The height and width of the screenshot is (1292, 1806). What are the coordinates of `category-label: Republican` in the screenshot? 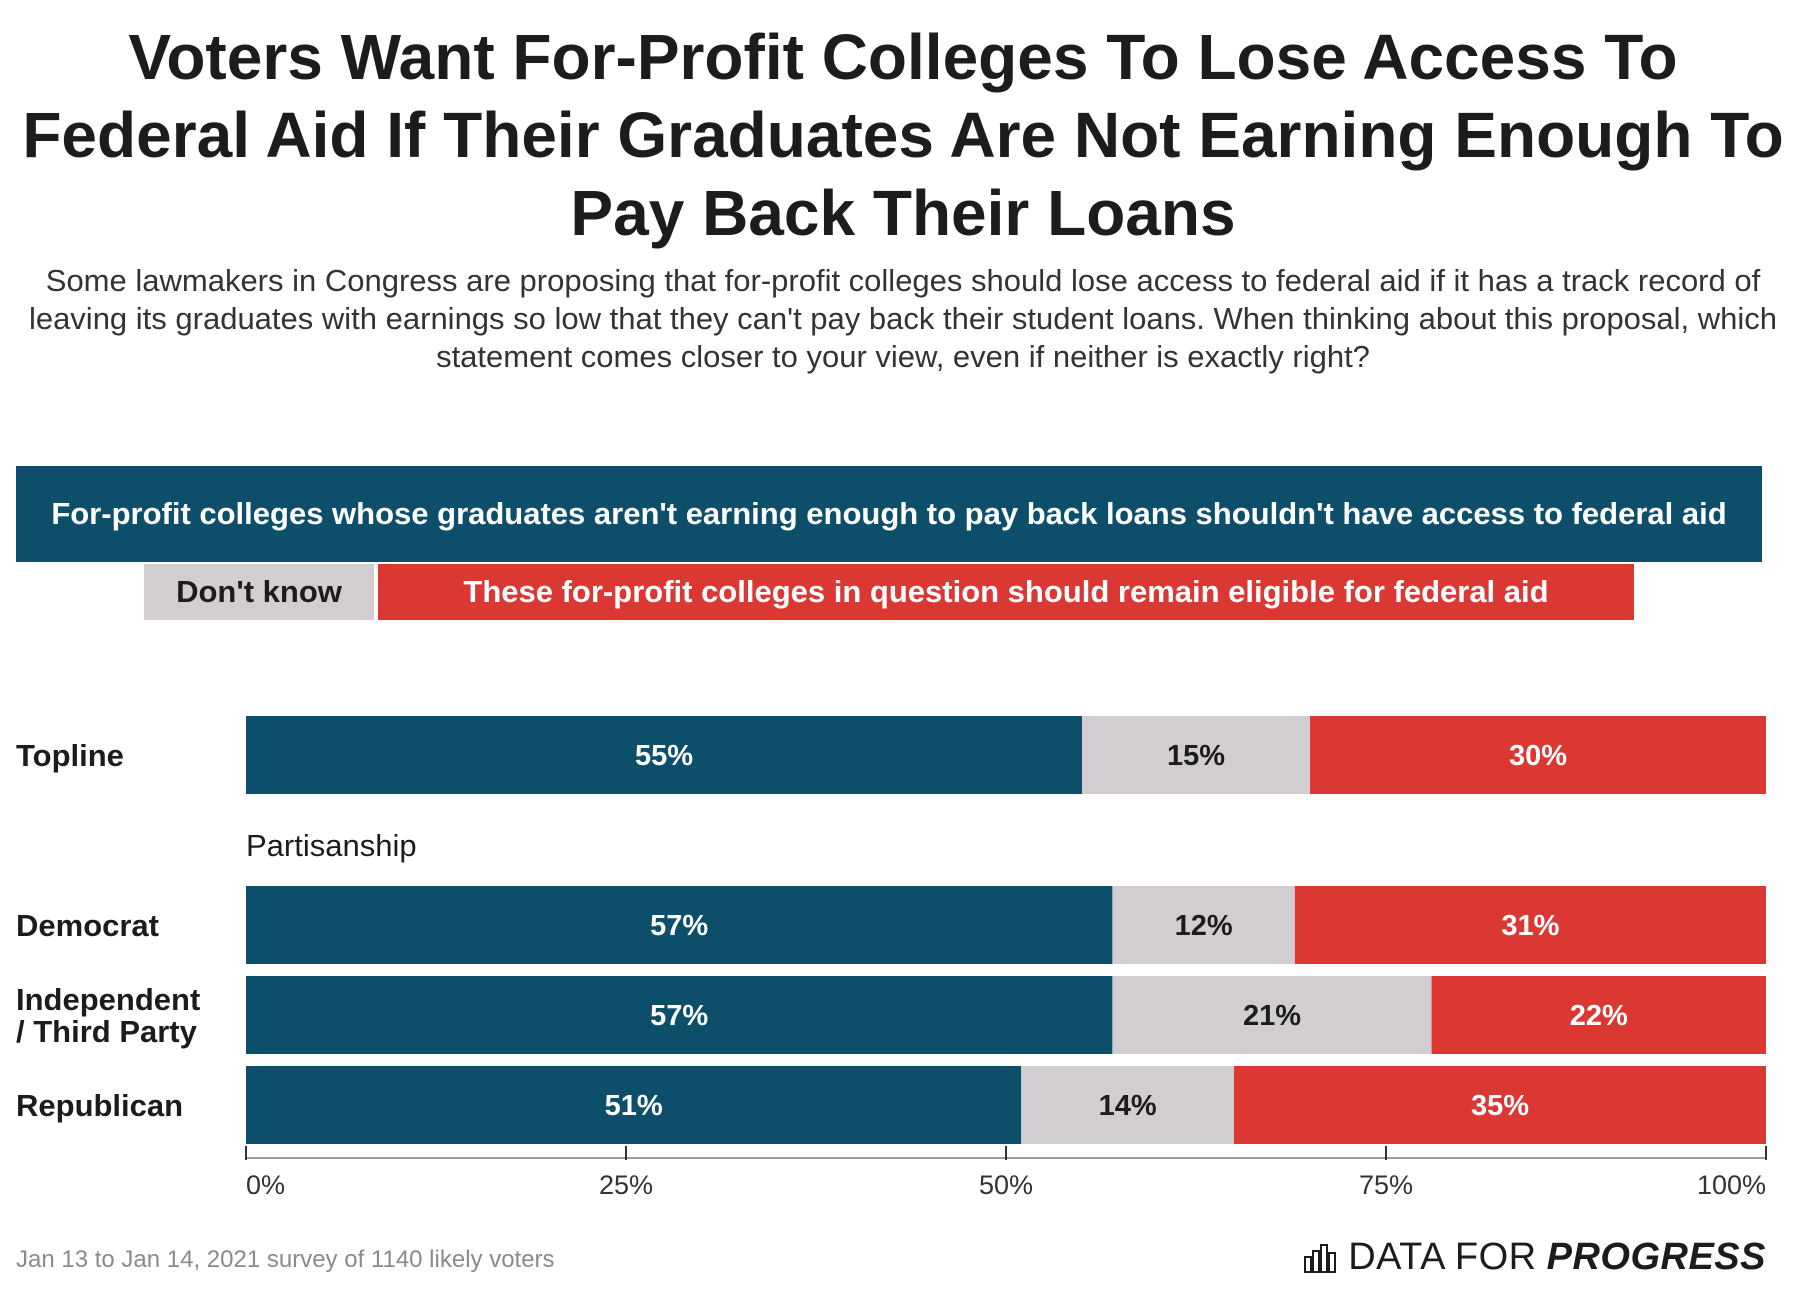 It's located at (99, 1105).